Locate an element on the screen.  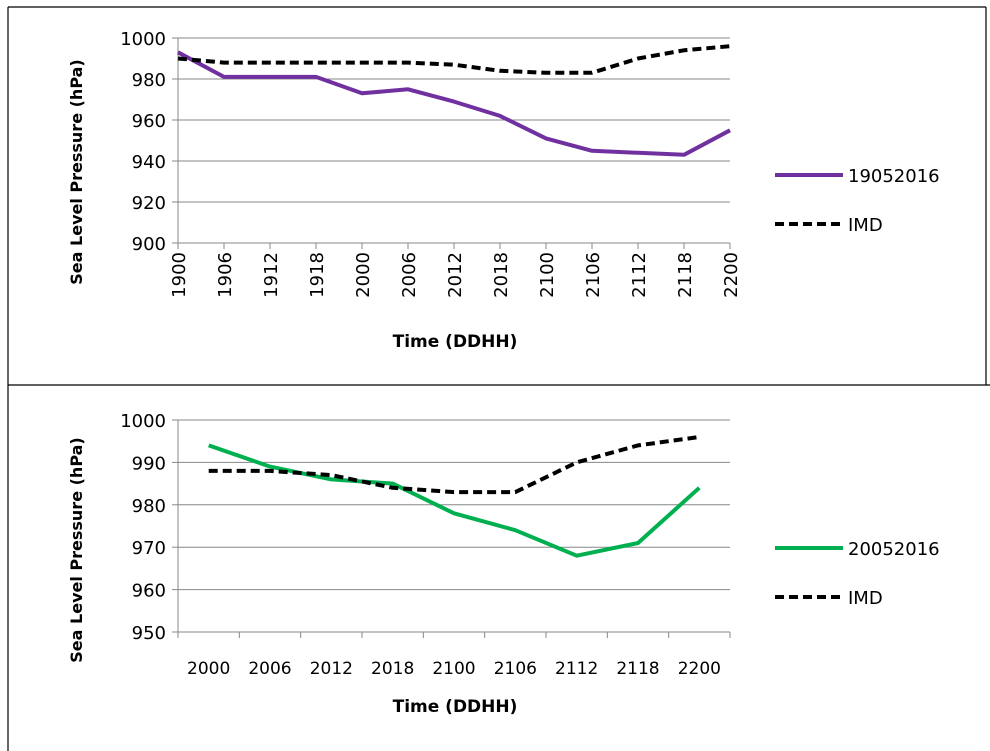
x-tick-label: 1918 is located at coordinates (317, 275).